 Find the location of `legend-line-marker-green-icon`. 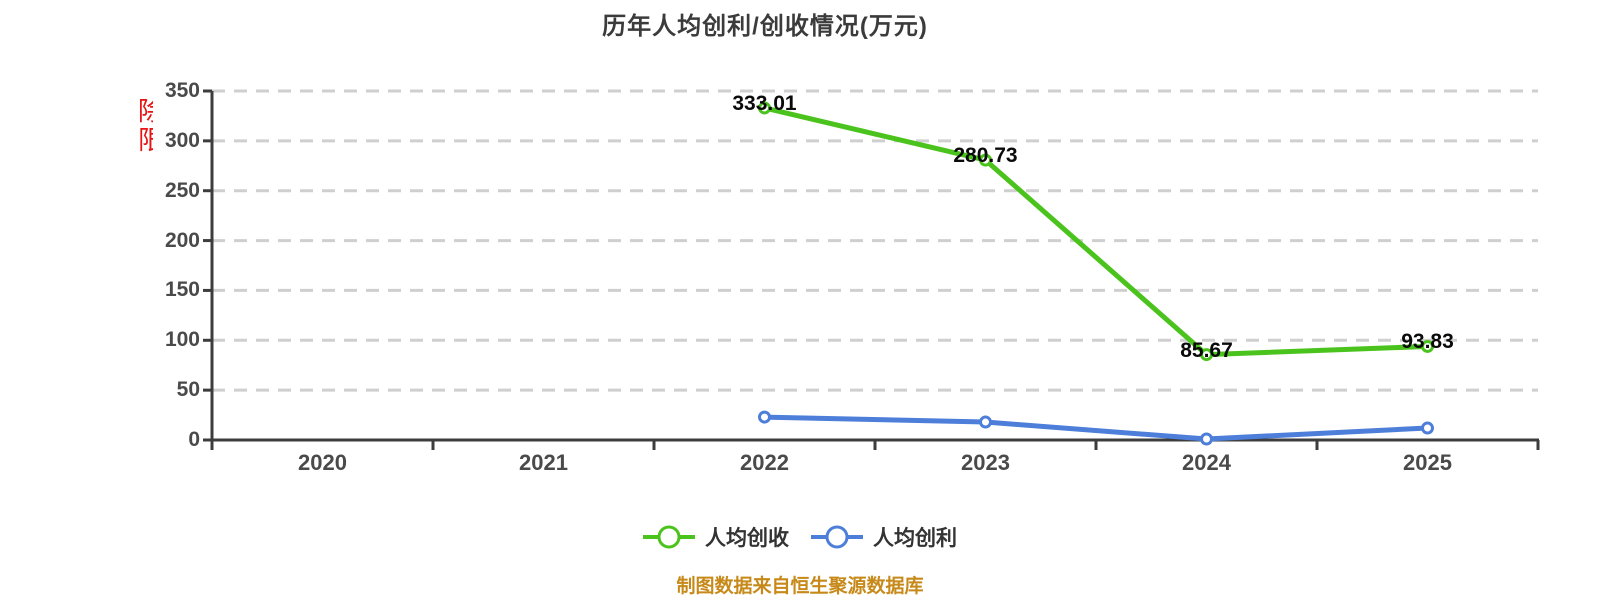

legend-line-marker-green-icon is located at coordinates (669, 537).